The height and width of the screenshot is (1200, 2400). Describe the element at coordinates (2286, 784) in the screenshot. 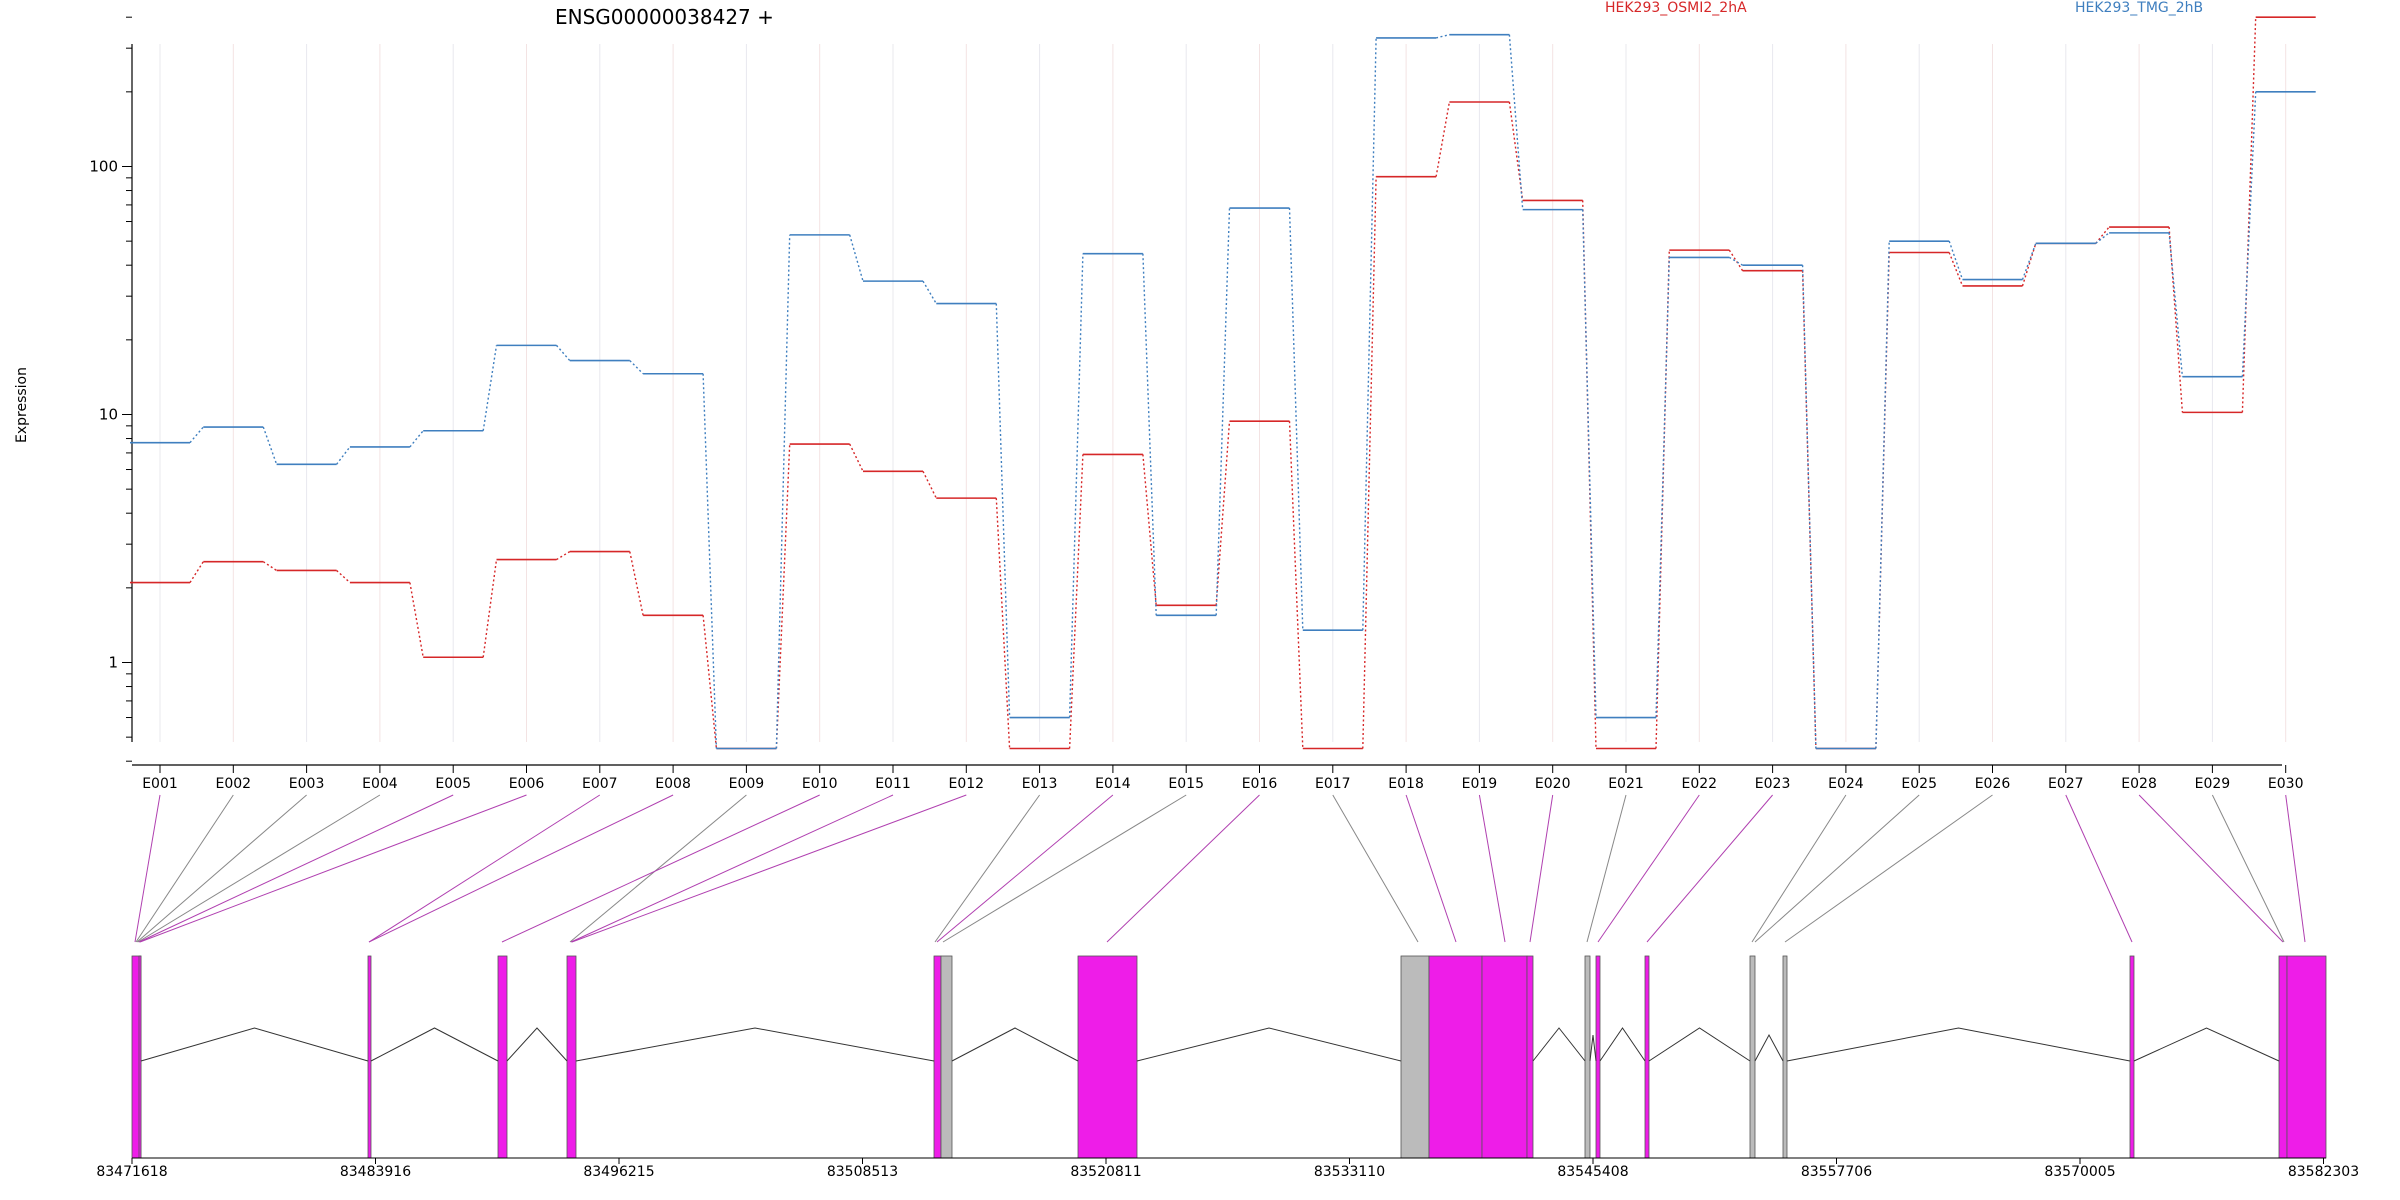

I see `x-tick-label: E030` at that location.